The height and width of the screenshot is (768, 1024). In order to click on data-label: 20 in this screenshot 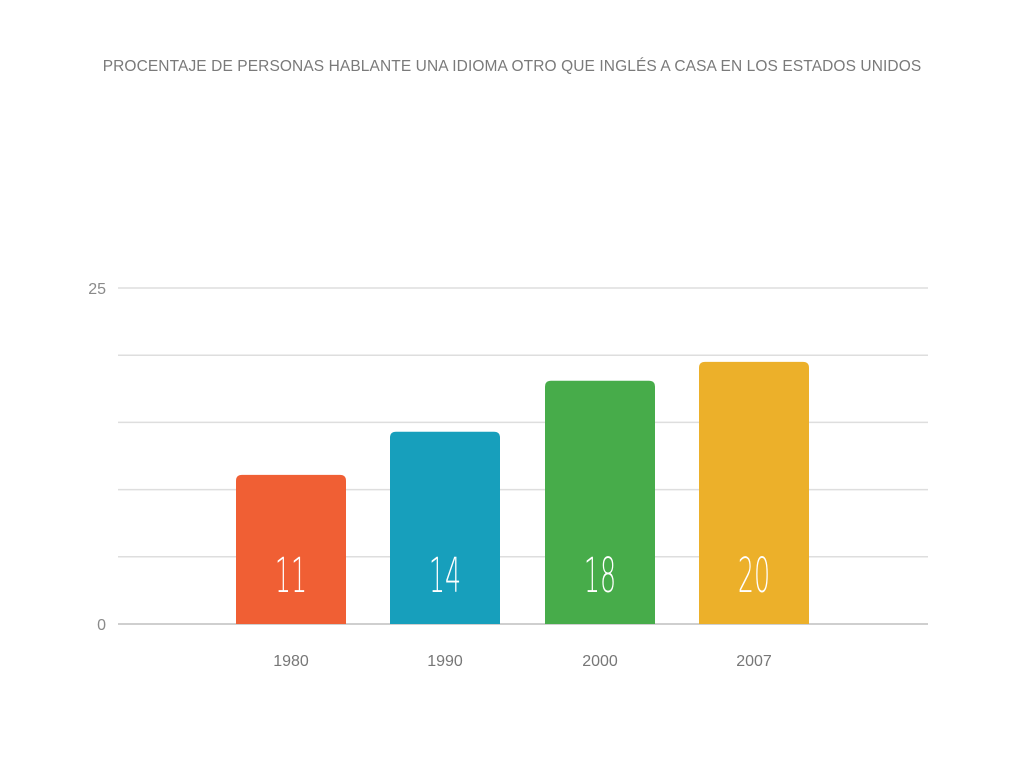, I will do `click(754, 576)`.